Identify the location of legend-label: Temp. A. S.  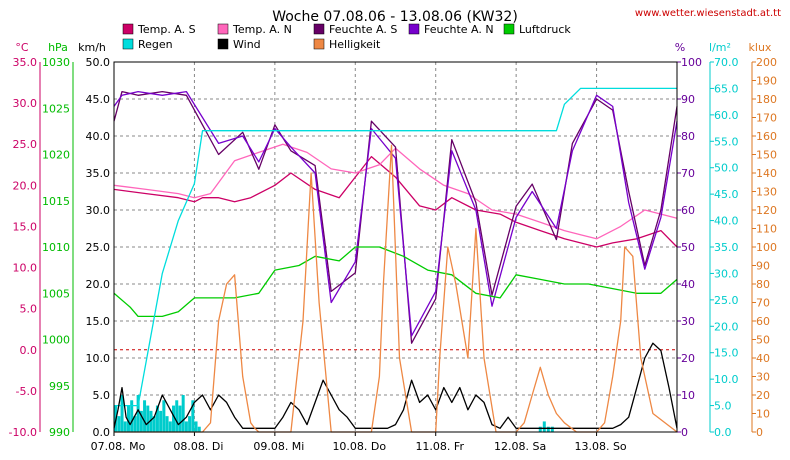
(166, 29).